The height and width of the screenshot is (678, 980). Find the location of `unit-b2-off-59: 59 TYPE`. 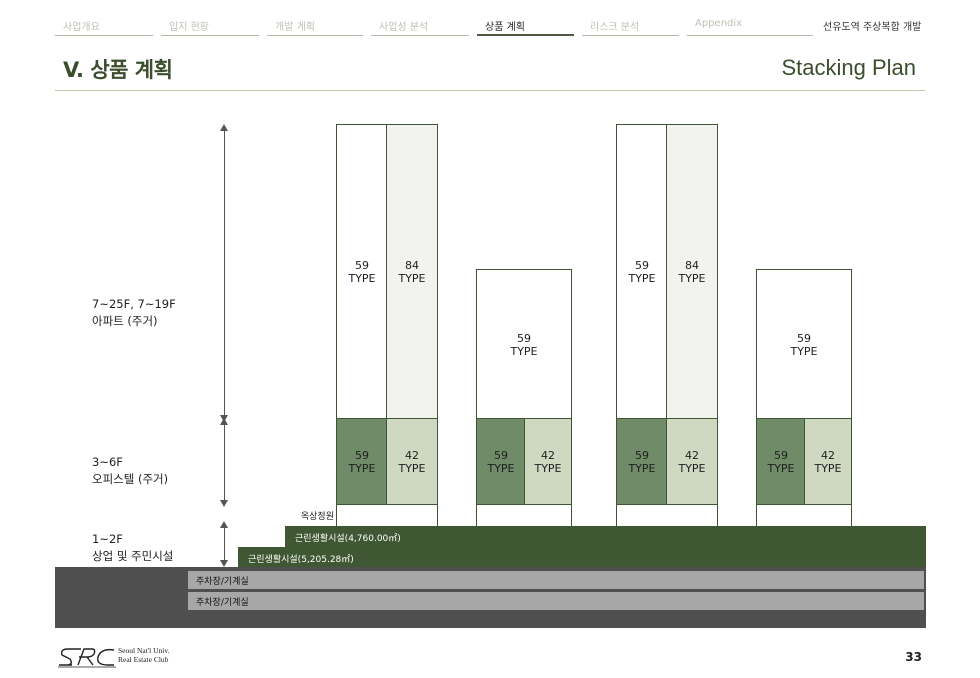

unit-b2-off-59: 59 TYPE is located at coordinates (501, 462).